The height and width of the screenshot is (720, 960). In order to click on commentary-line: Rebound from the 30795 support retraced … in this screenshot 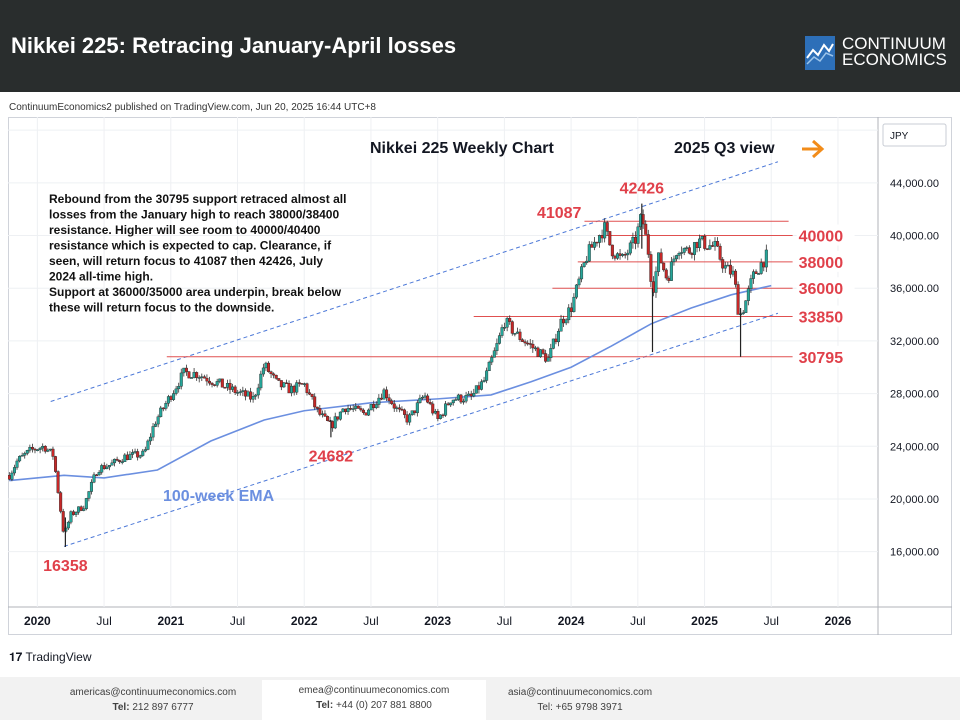, I will do `click(197, 199)`.